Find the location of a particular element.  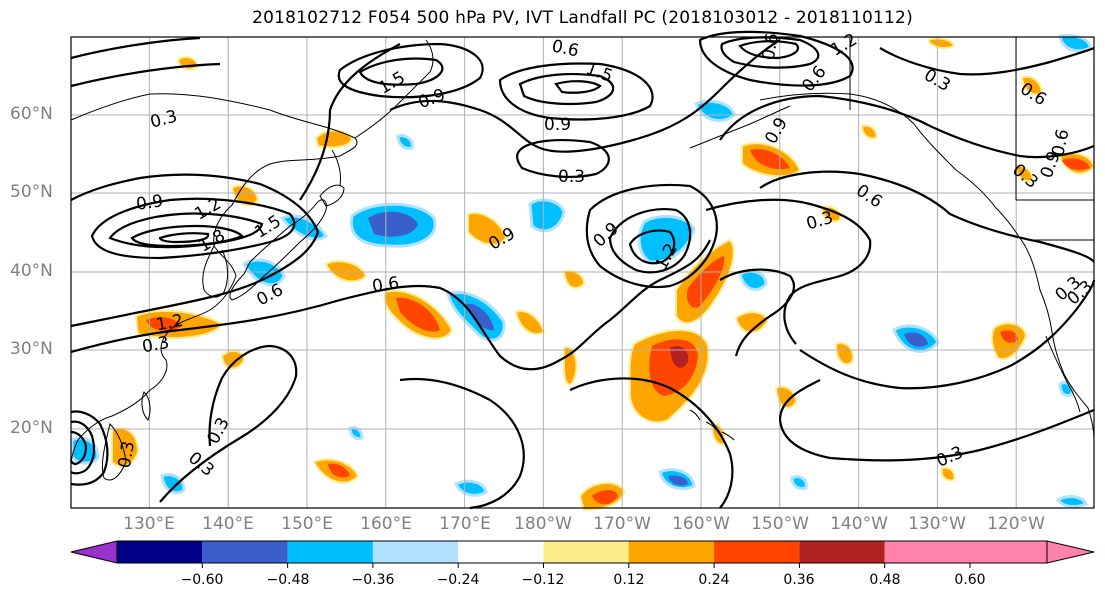

colorbar-tick-label: −0.12 is located at coordinates (543, 580).